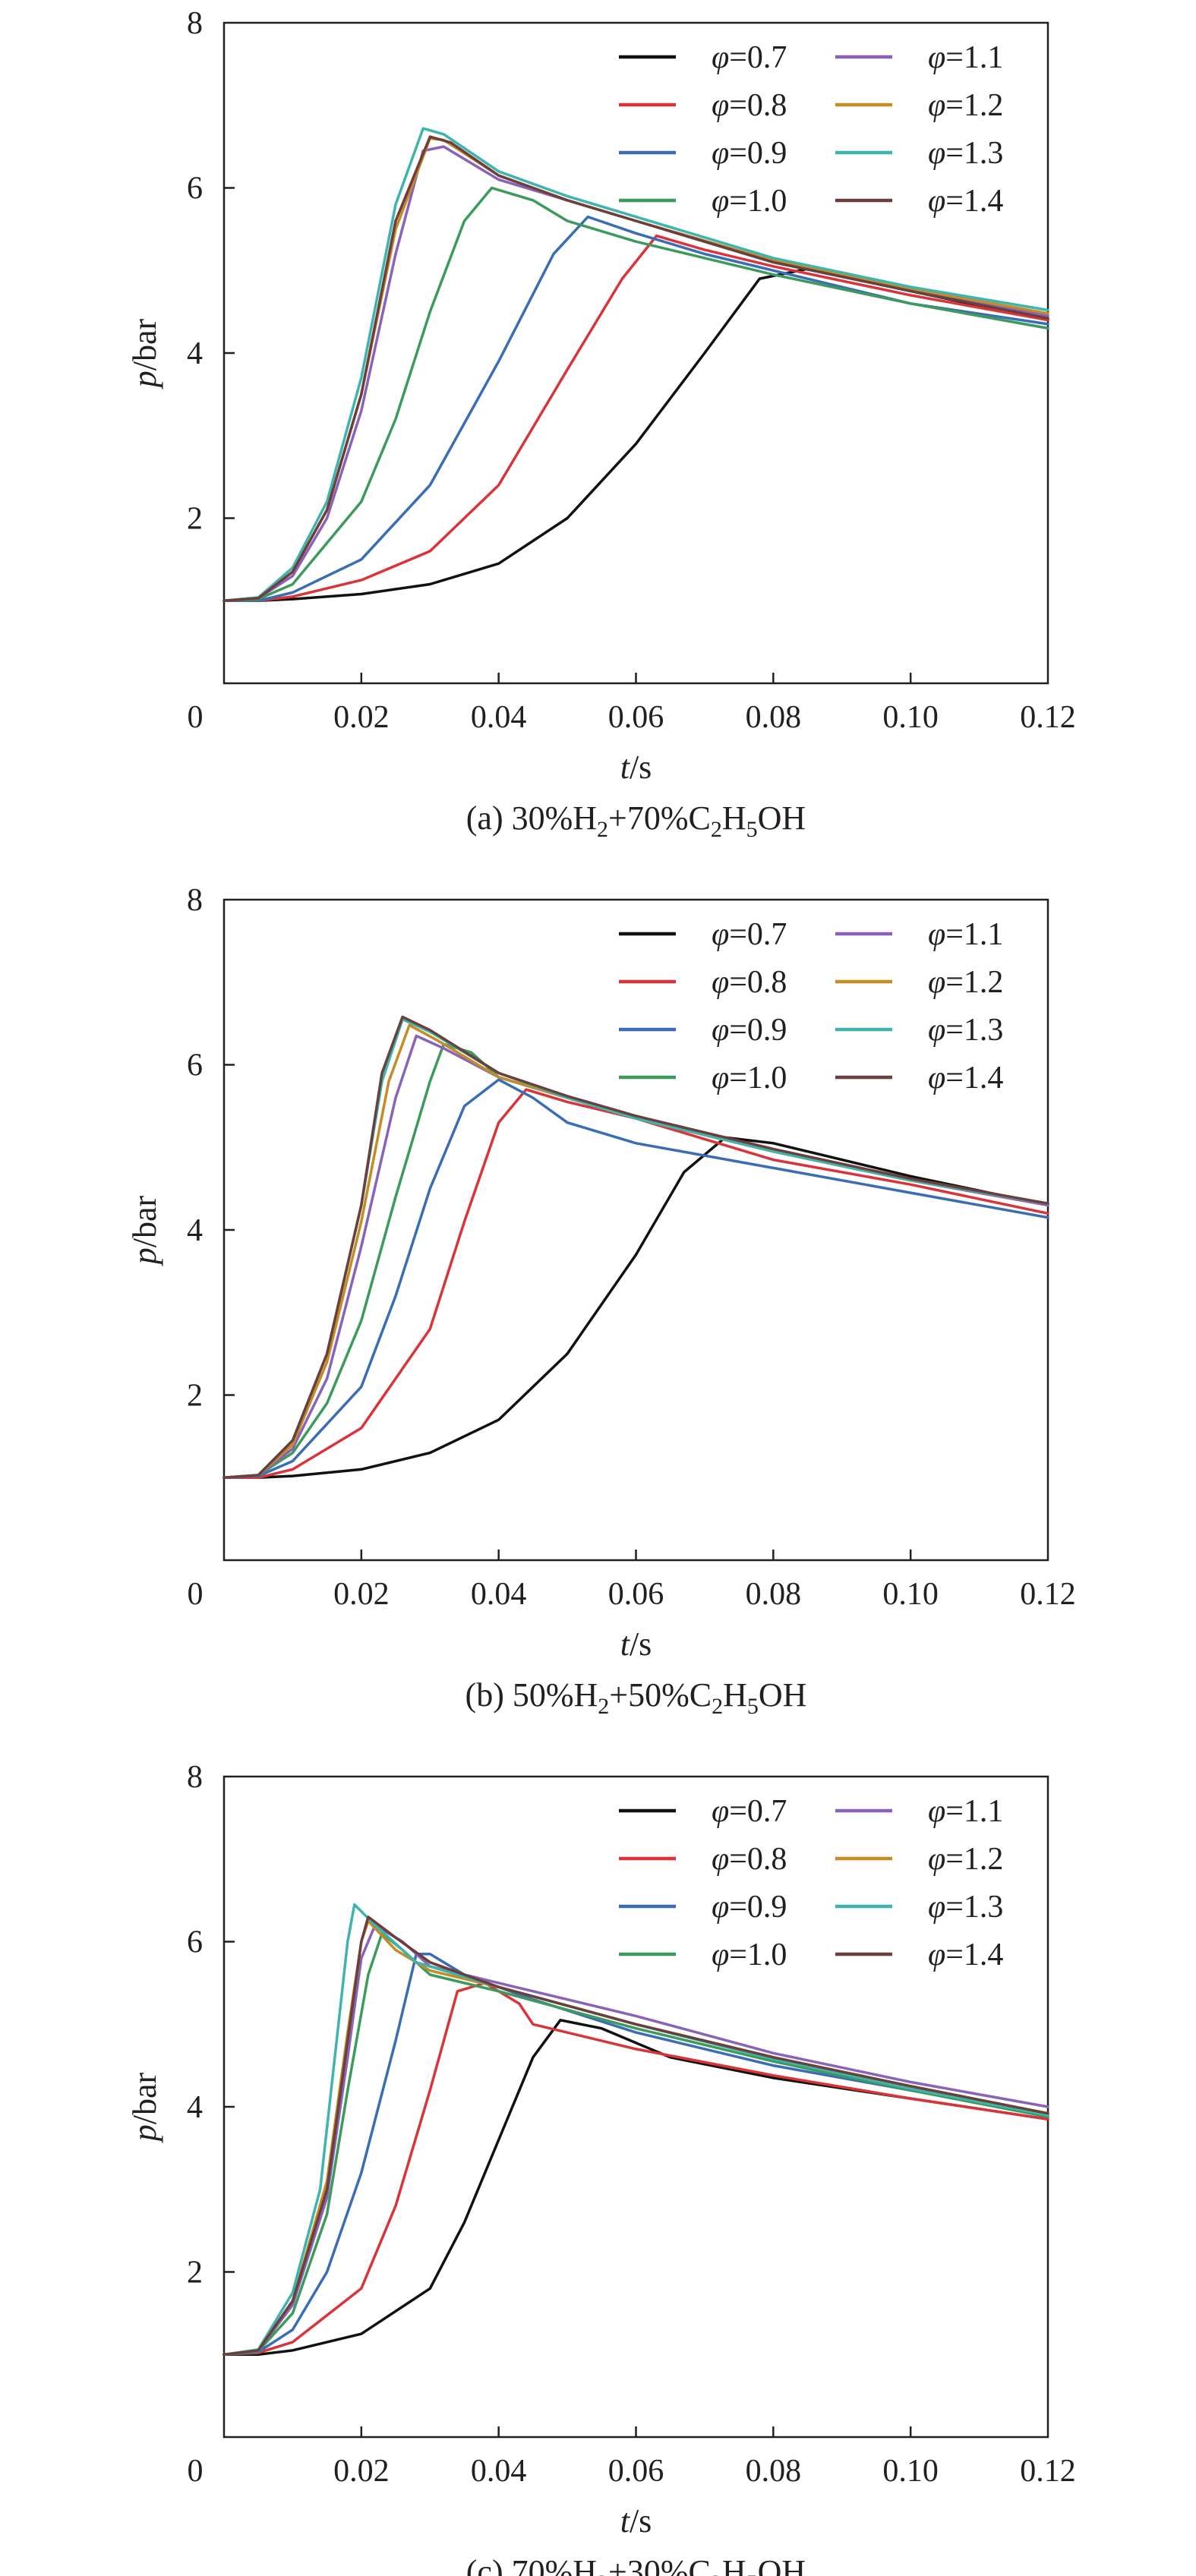 This screenshot has width=1196, height=2576. I want to click on panel-caption: (b) 50%H2+50%C2H5OH, so click(636, 1697).